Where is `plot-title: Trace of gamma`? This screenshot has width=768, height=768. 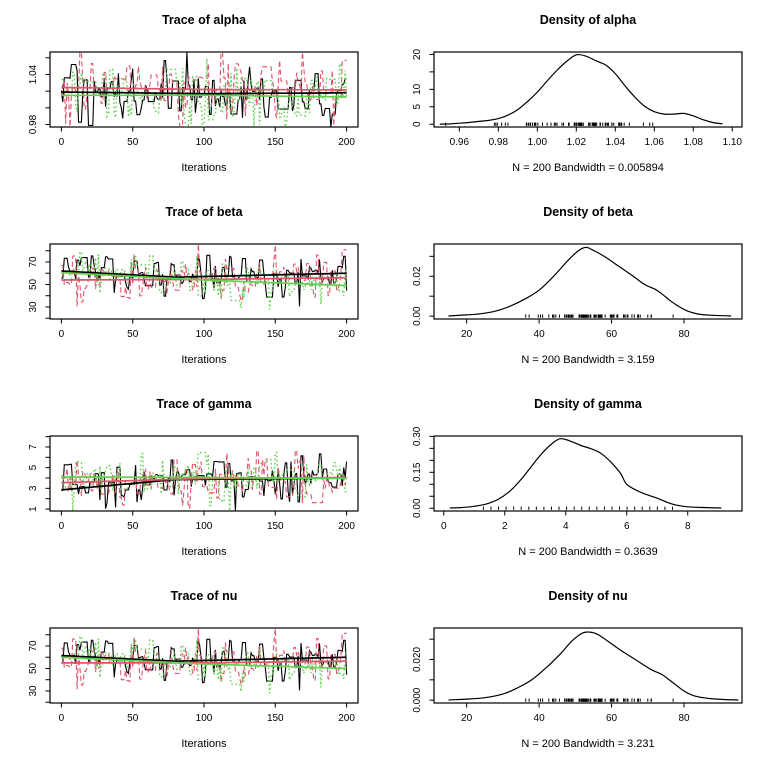 plot-title: Trace of gamma is located at coordinates (204, 404).